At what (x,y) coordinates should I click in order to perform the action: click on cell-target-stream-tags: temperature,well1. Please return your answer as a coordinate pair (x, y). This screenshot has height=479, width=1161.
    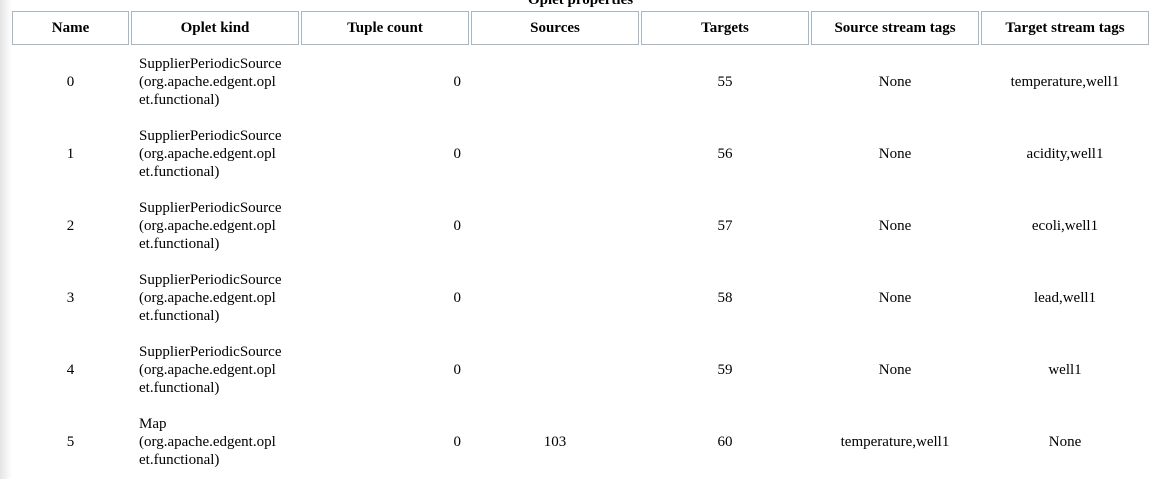
    Looking at the image, I should click on (1065, 82).